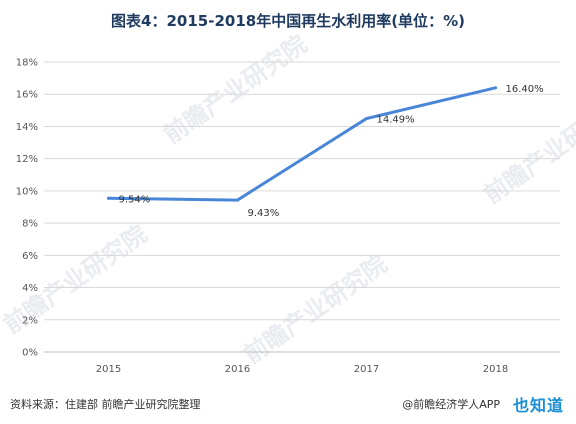  Describe the element at coordinates (288, 21) in the screenshot. I see `chart-title: 图表4：2015-2018年中国再生水利用率(单位：%)` at that location.